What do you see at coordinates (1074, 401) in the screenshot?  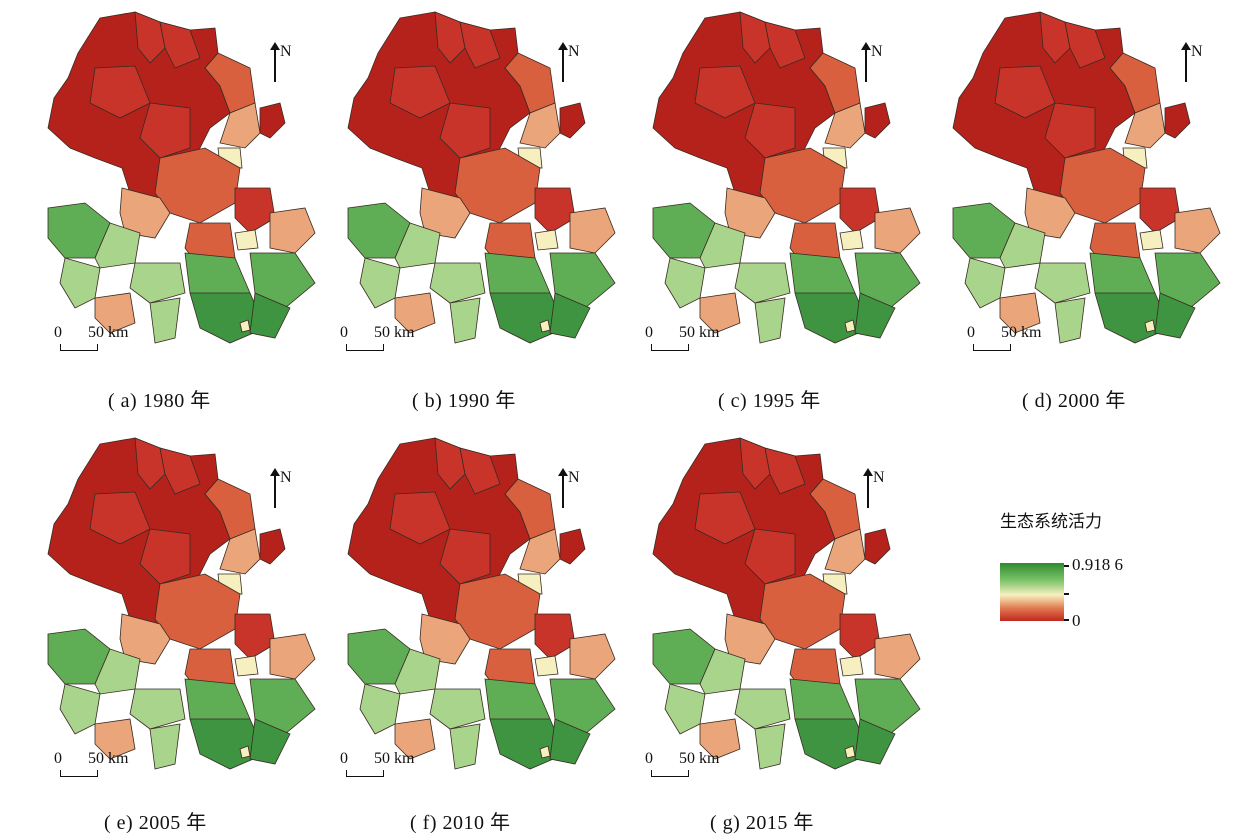 I see `panel-caption-d: ( d) 2000 年` at bounding box center [1074, 401].